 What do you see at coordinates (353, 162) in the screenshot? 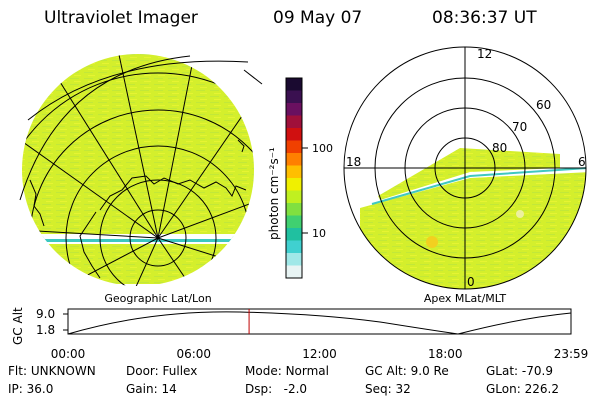
I see `mlt-label-18: 18` at bounding box center [353, 162].